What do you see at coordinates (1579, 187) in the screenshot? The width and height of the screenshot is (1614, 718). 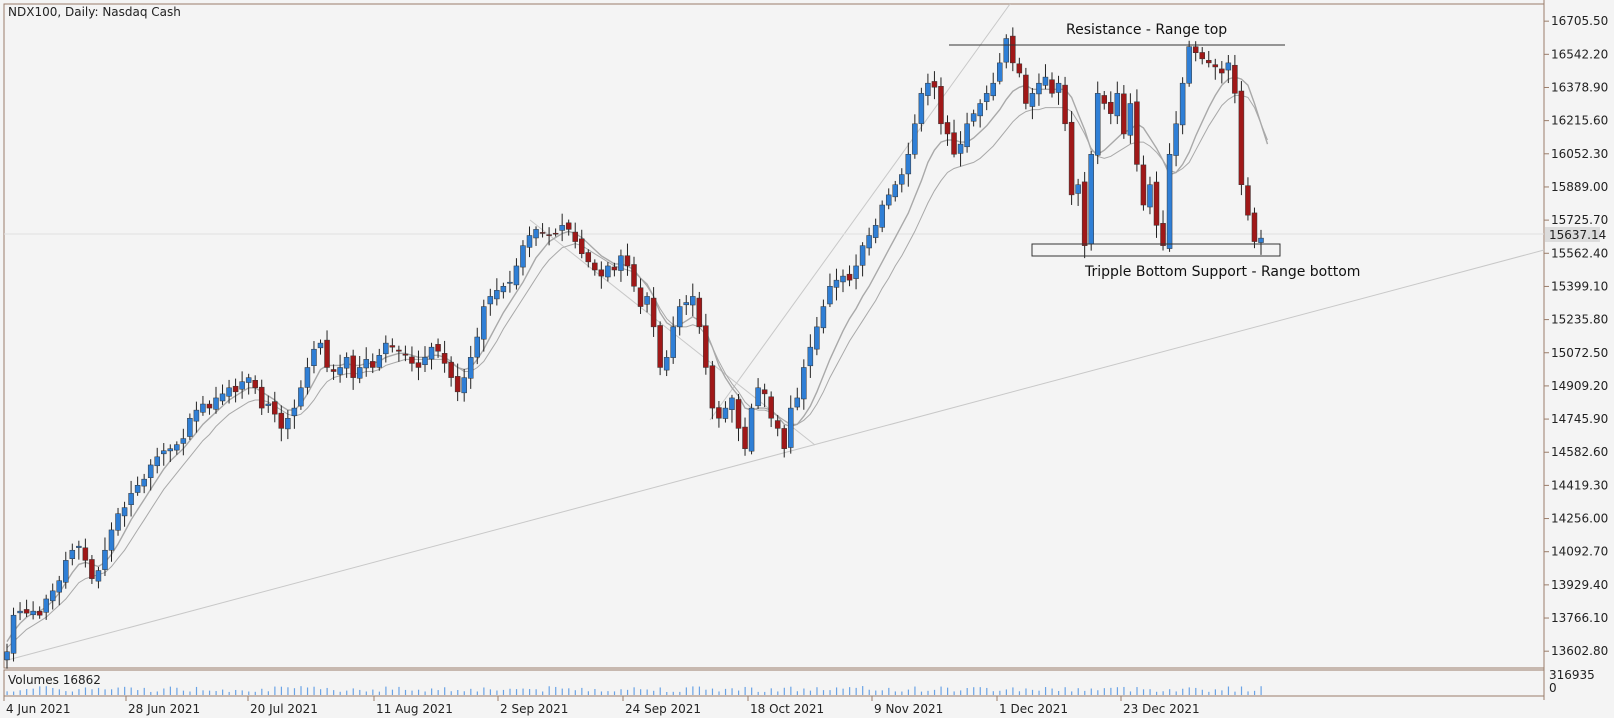 I see `y-tick-label: 15889.00` at bounding box center [1579, 187].